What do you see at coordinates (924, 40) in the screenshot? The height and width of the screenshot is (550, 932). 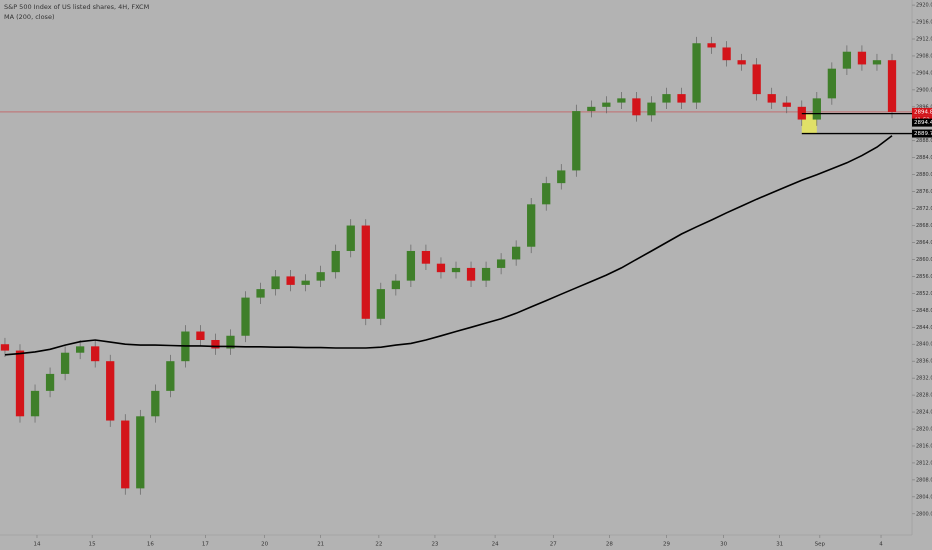 I see `y-tick-label: 2912.0` at bounding box center [924, 40].